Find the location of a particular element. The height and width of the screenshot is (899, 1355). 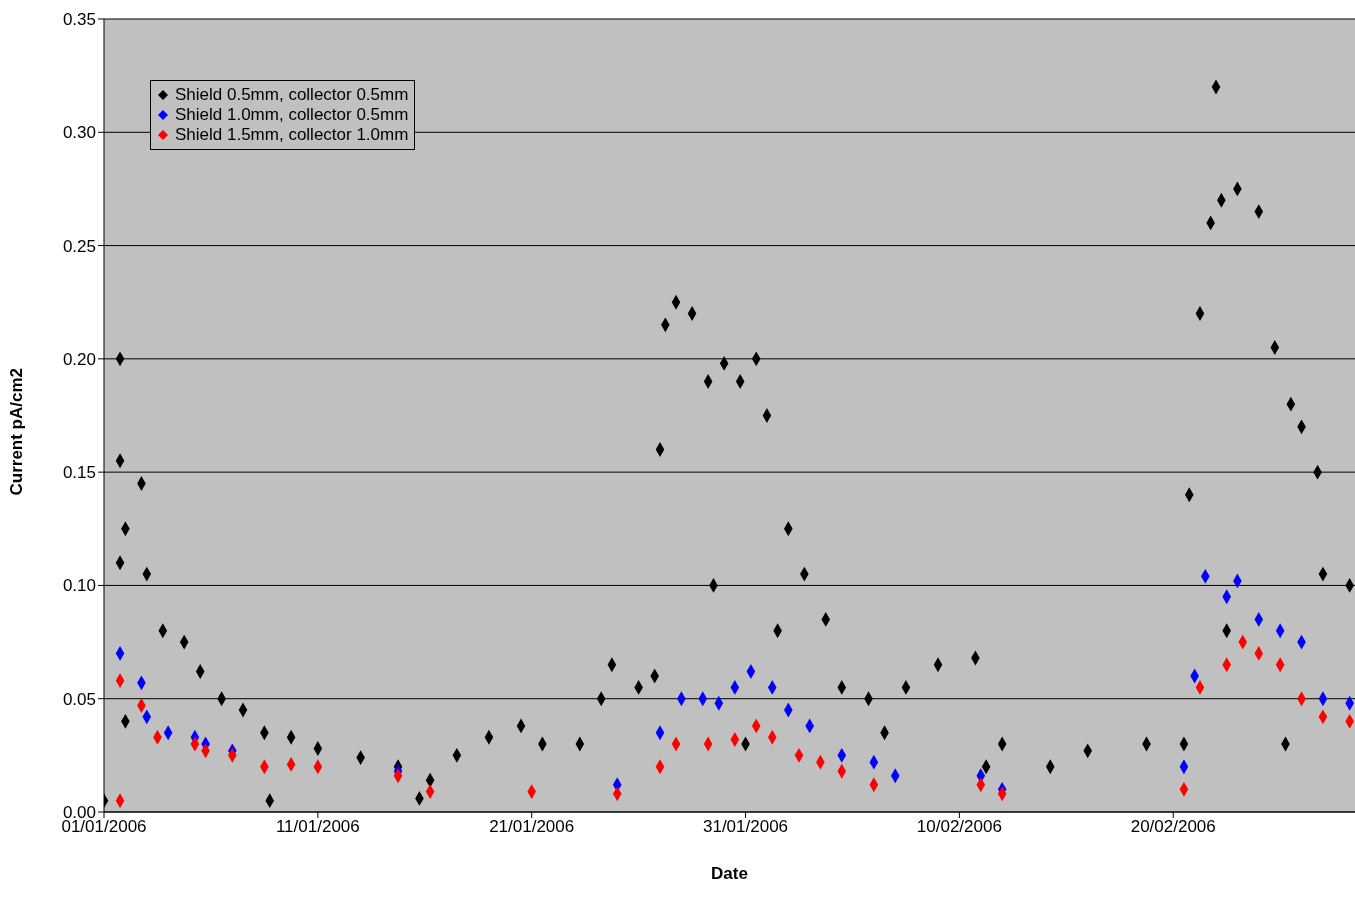

legend-label: Shield 1.0mm, collector 0.5mm is located at coordinates (292, 115).